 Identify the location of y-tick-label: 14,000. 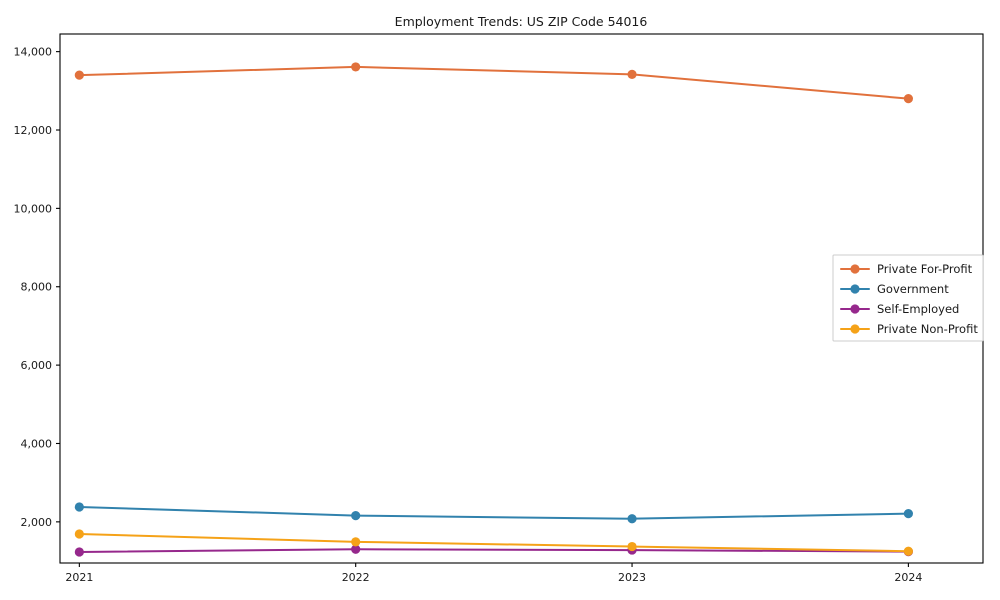
(33, 52).